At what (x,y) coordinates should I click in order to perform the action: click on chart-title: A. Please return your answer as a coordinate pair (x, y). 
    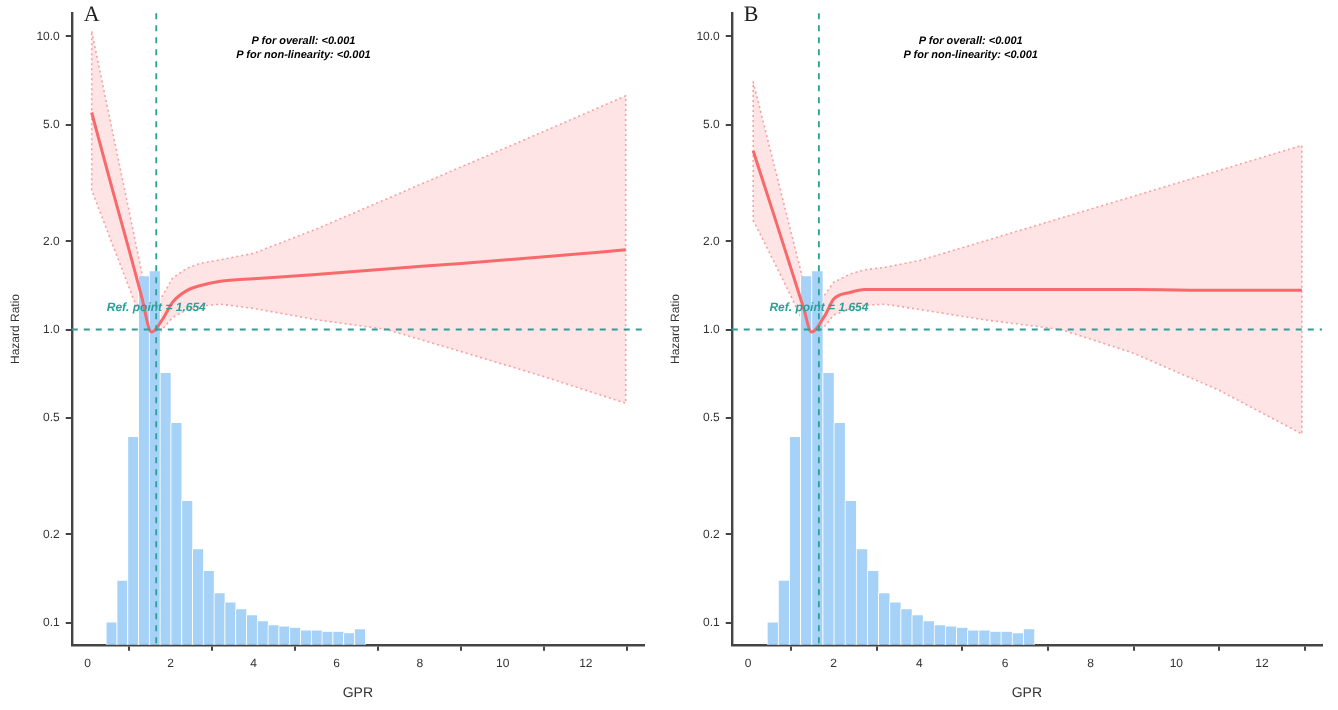
    Looking at the image, I should click on (91, 14).